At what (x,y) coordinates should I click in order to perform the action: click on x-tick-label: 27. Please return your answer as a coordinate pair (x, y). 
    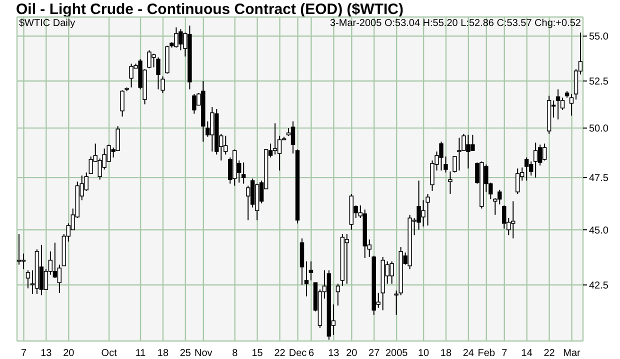
    Looking at the image, I should click on (374, 353).